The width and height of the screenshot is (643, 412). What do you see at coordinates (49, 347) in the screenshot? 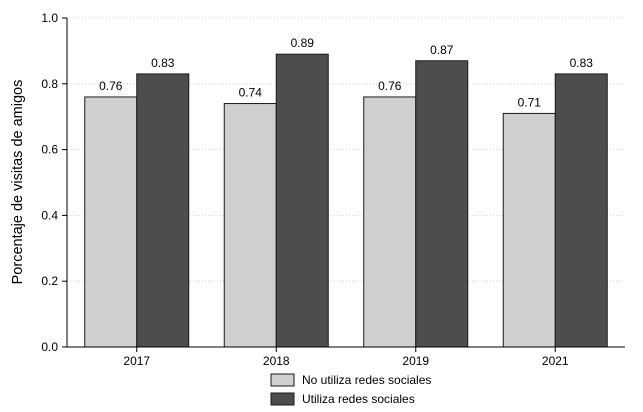
I see `y-tick-label: 0.0` at bounding box center [49, 347].